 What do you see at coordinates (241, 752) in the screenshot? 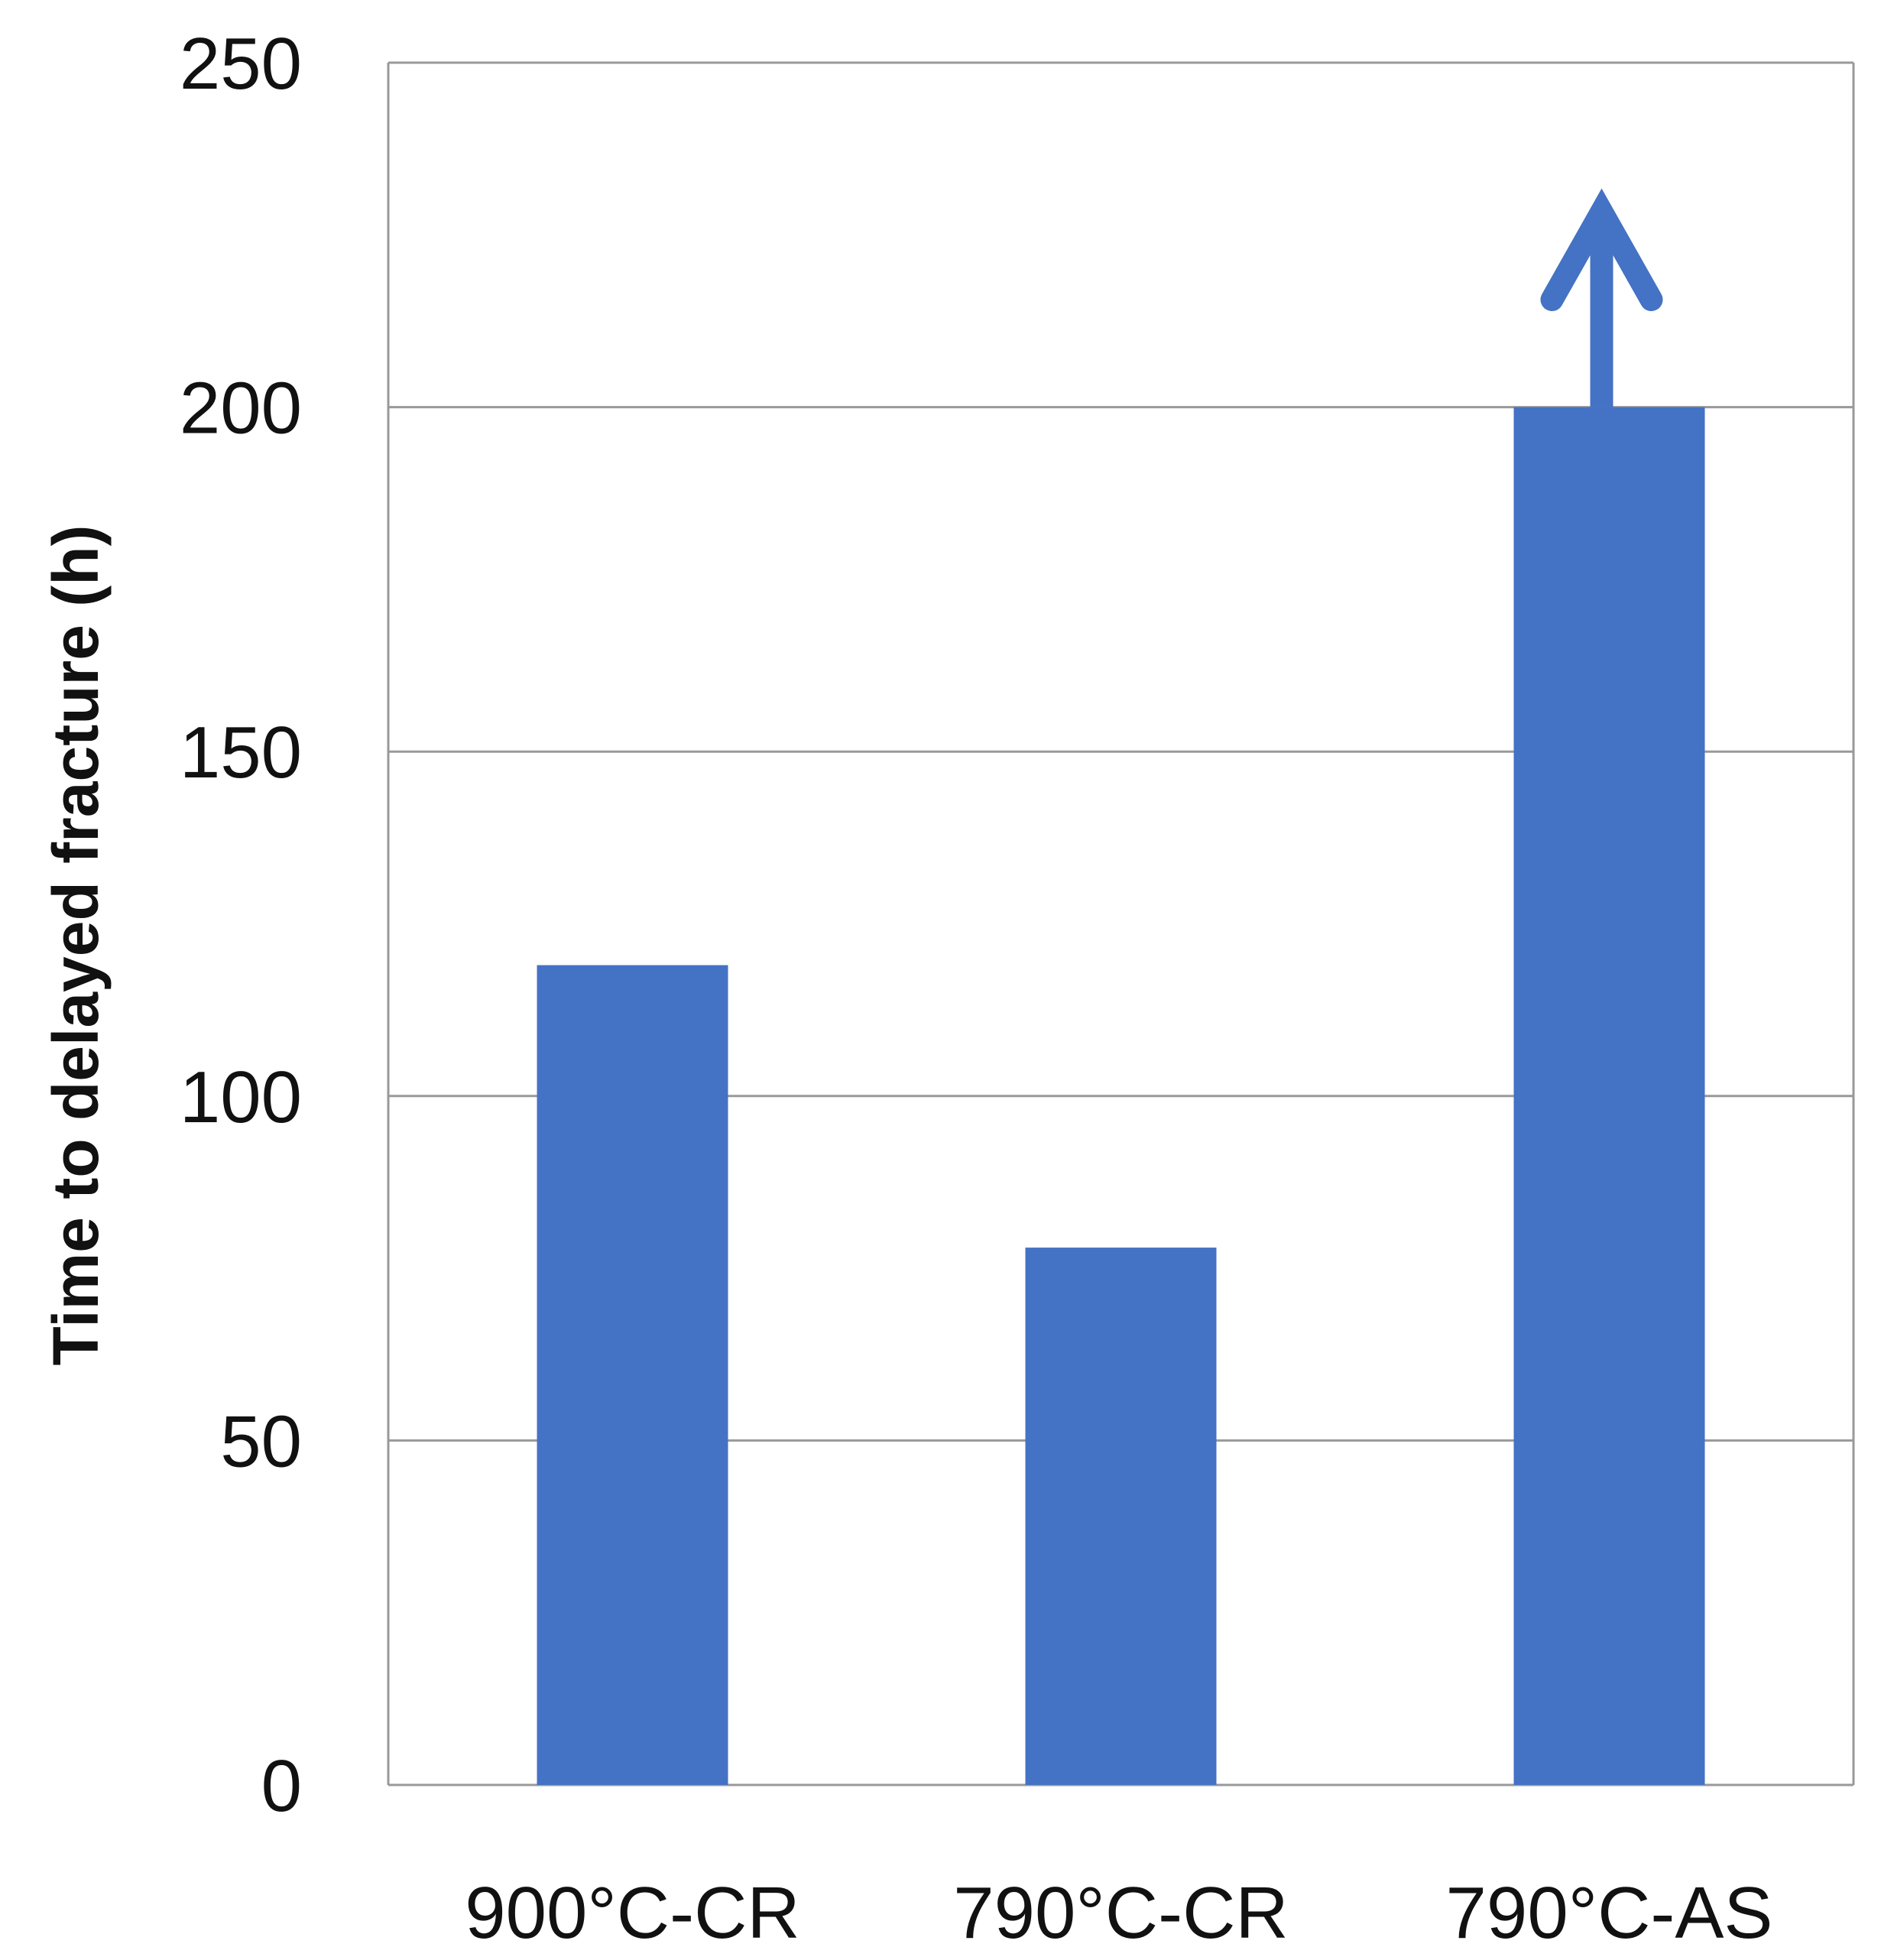
I see `y-tick-label: 150` at bounding box center [241, 752].